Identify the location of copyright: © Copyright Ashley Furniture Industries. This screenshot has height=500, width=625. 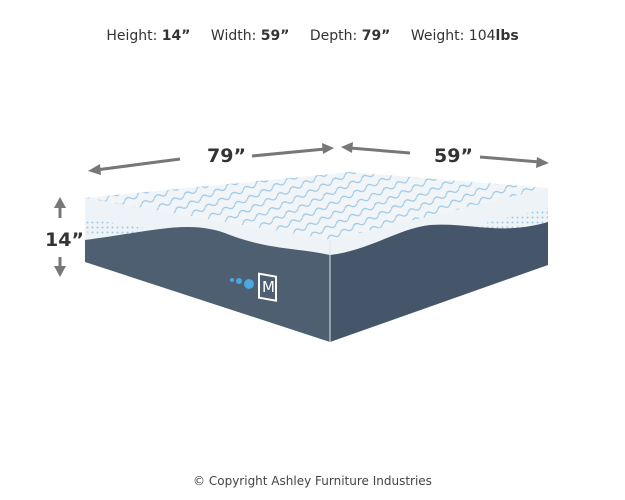
(312, 481).